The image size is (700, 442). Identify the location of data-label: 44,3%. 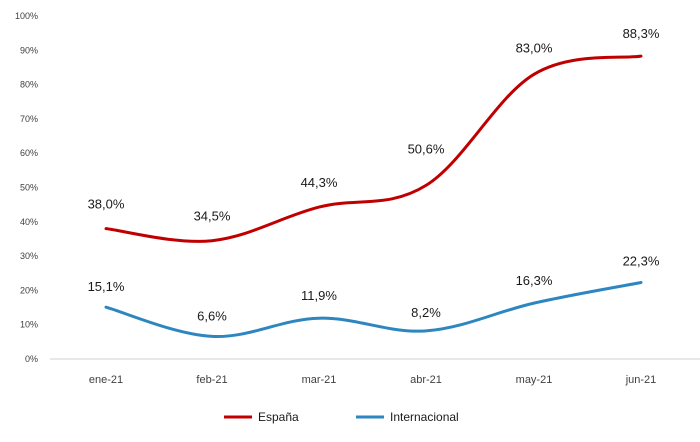
(319, 182).